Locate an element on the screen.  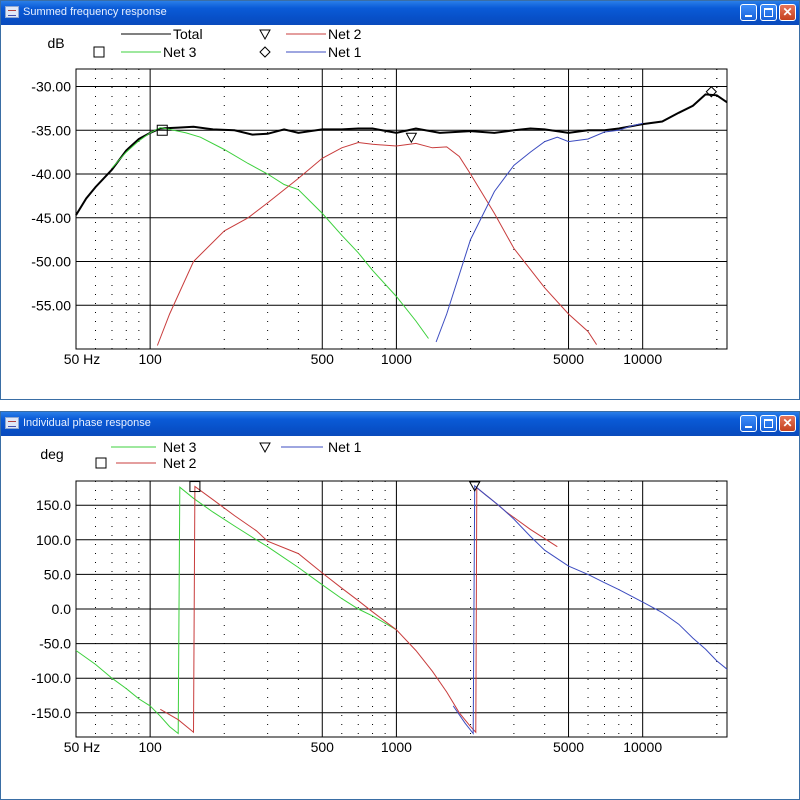
y-tick-label: -30.00 is located at coordinates (51, 87).